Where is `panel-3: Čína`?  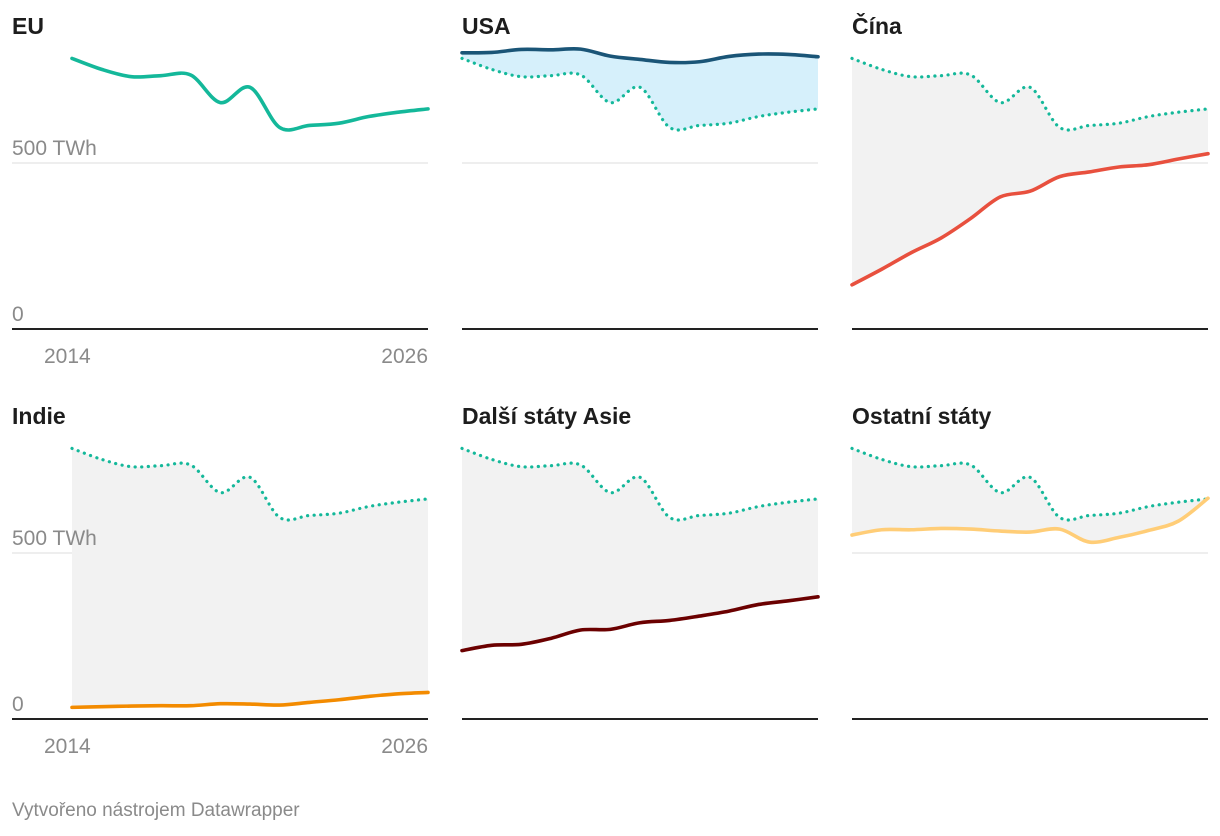
panel-3: Čína is located at coordinates (1030, 171).